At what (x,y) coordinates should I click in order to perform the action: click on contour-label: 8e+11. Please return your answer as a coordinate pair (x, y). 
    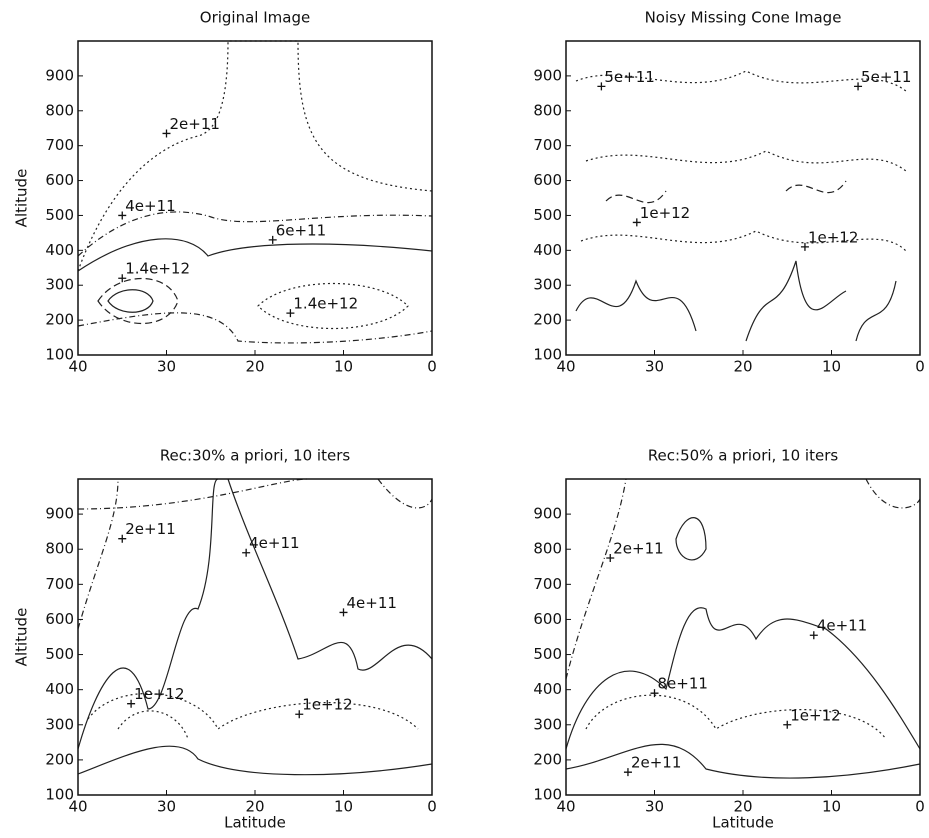
    Looking at the image, I should click on (683, 684).